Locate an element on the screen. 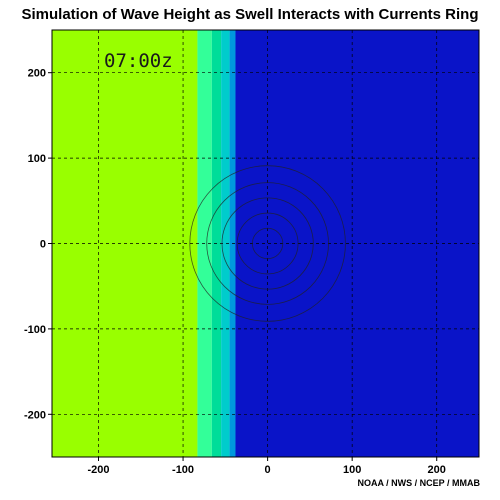 This screenshot has height=500, width=500. ring-contour is located at coordinates (267, 243).